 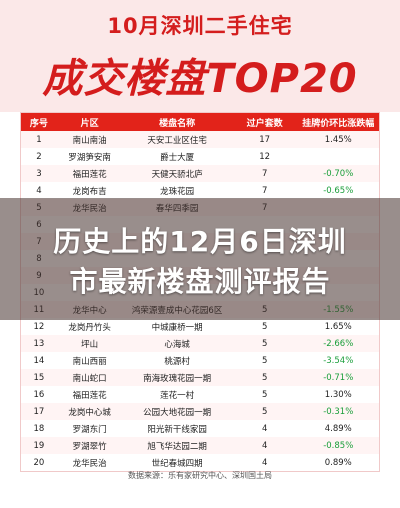 I want to click on name-cell: 阳光新干线家园, so click(x=177, y=429).